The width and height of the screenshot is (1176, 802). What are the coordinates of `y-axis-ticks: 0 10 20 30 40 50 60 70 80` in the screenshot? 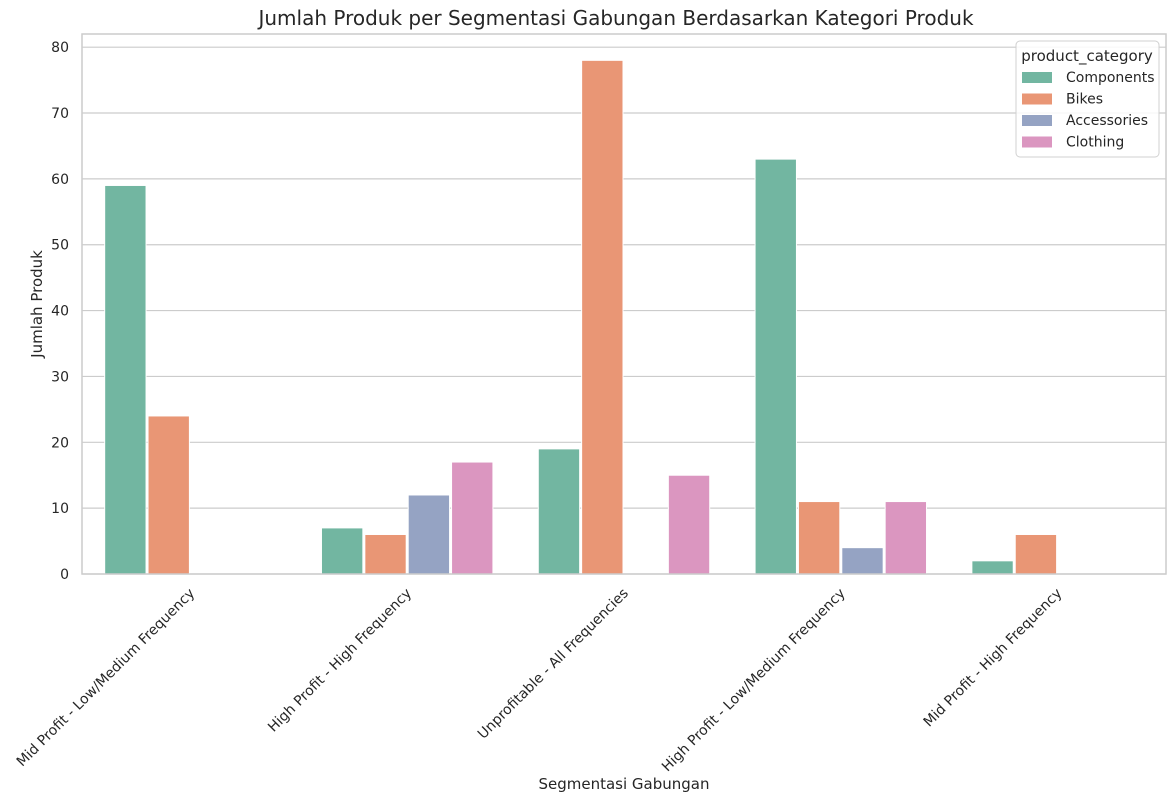 It's located at (60, 311).